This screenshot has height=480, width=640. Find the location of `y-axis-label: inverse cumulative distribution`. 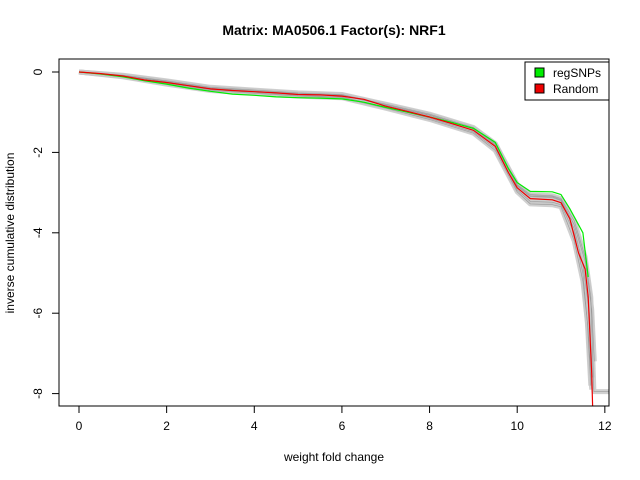

y-axis-label: inverse cumulative distribution is located at coordinates (10, 233).